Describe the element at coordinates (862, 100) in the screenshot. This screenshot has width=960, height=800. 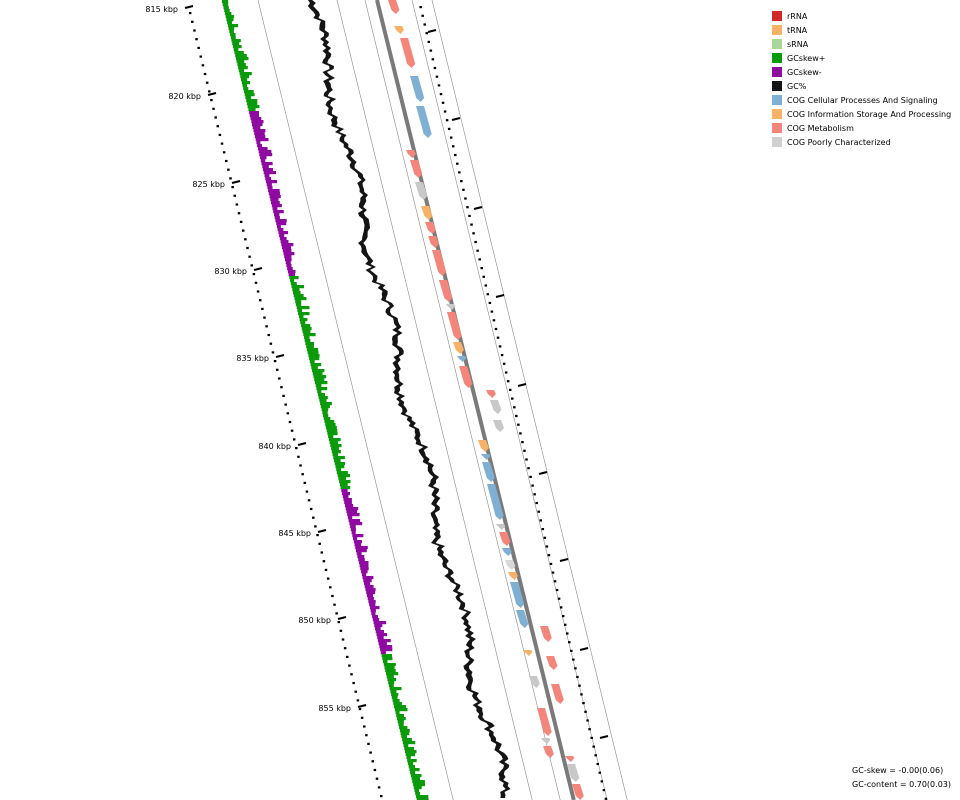
I see `legend-label: COG Cellular Processes And Signaling` at that location.